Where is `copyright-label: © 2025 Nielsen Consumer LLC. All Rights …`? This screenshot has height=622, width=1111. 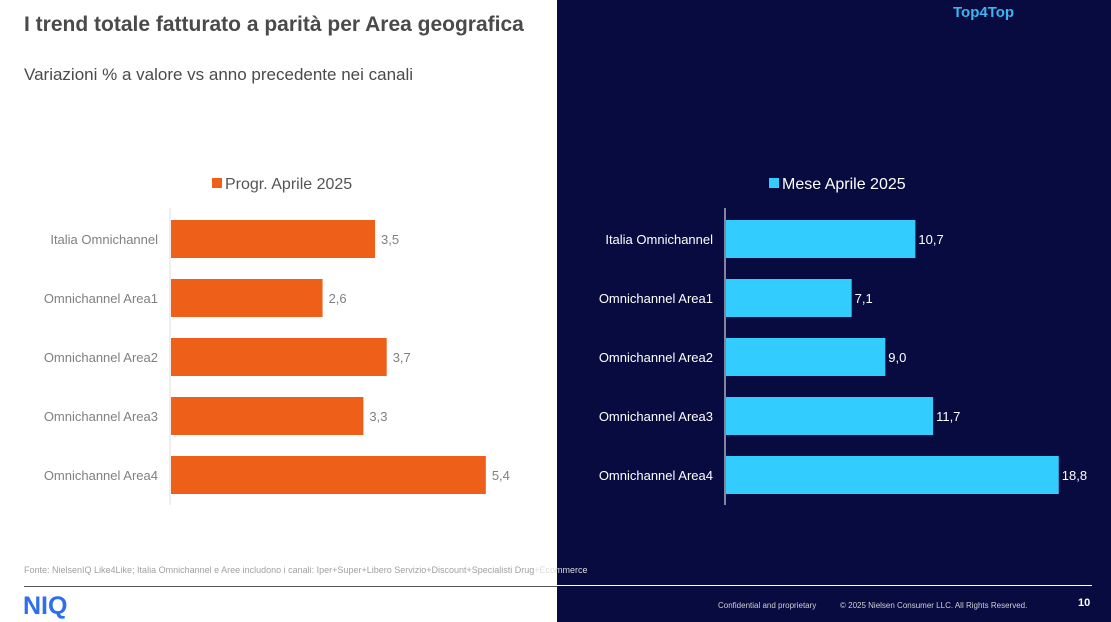
copyright-label: © 2025 Nielsen Consumer LLC. All Rights … is located at coordinates (934, 605).